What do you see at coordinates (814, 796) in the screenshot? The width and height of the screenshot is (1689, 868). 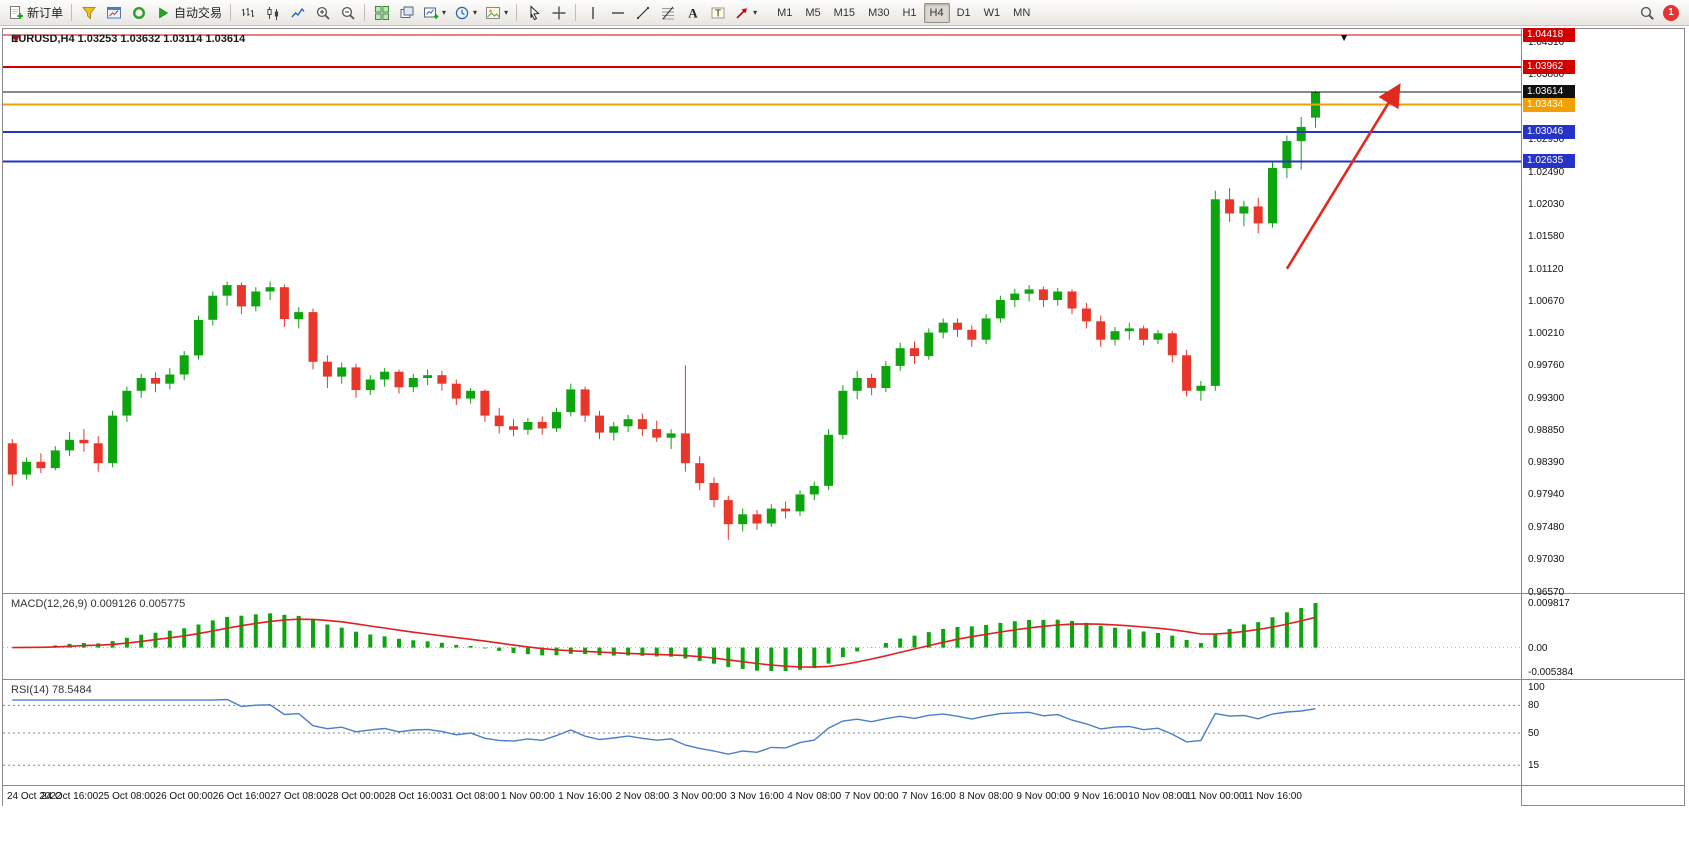 I see `time-tick-label: 4 Nov 08:00` at bounding box center [814, 796].